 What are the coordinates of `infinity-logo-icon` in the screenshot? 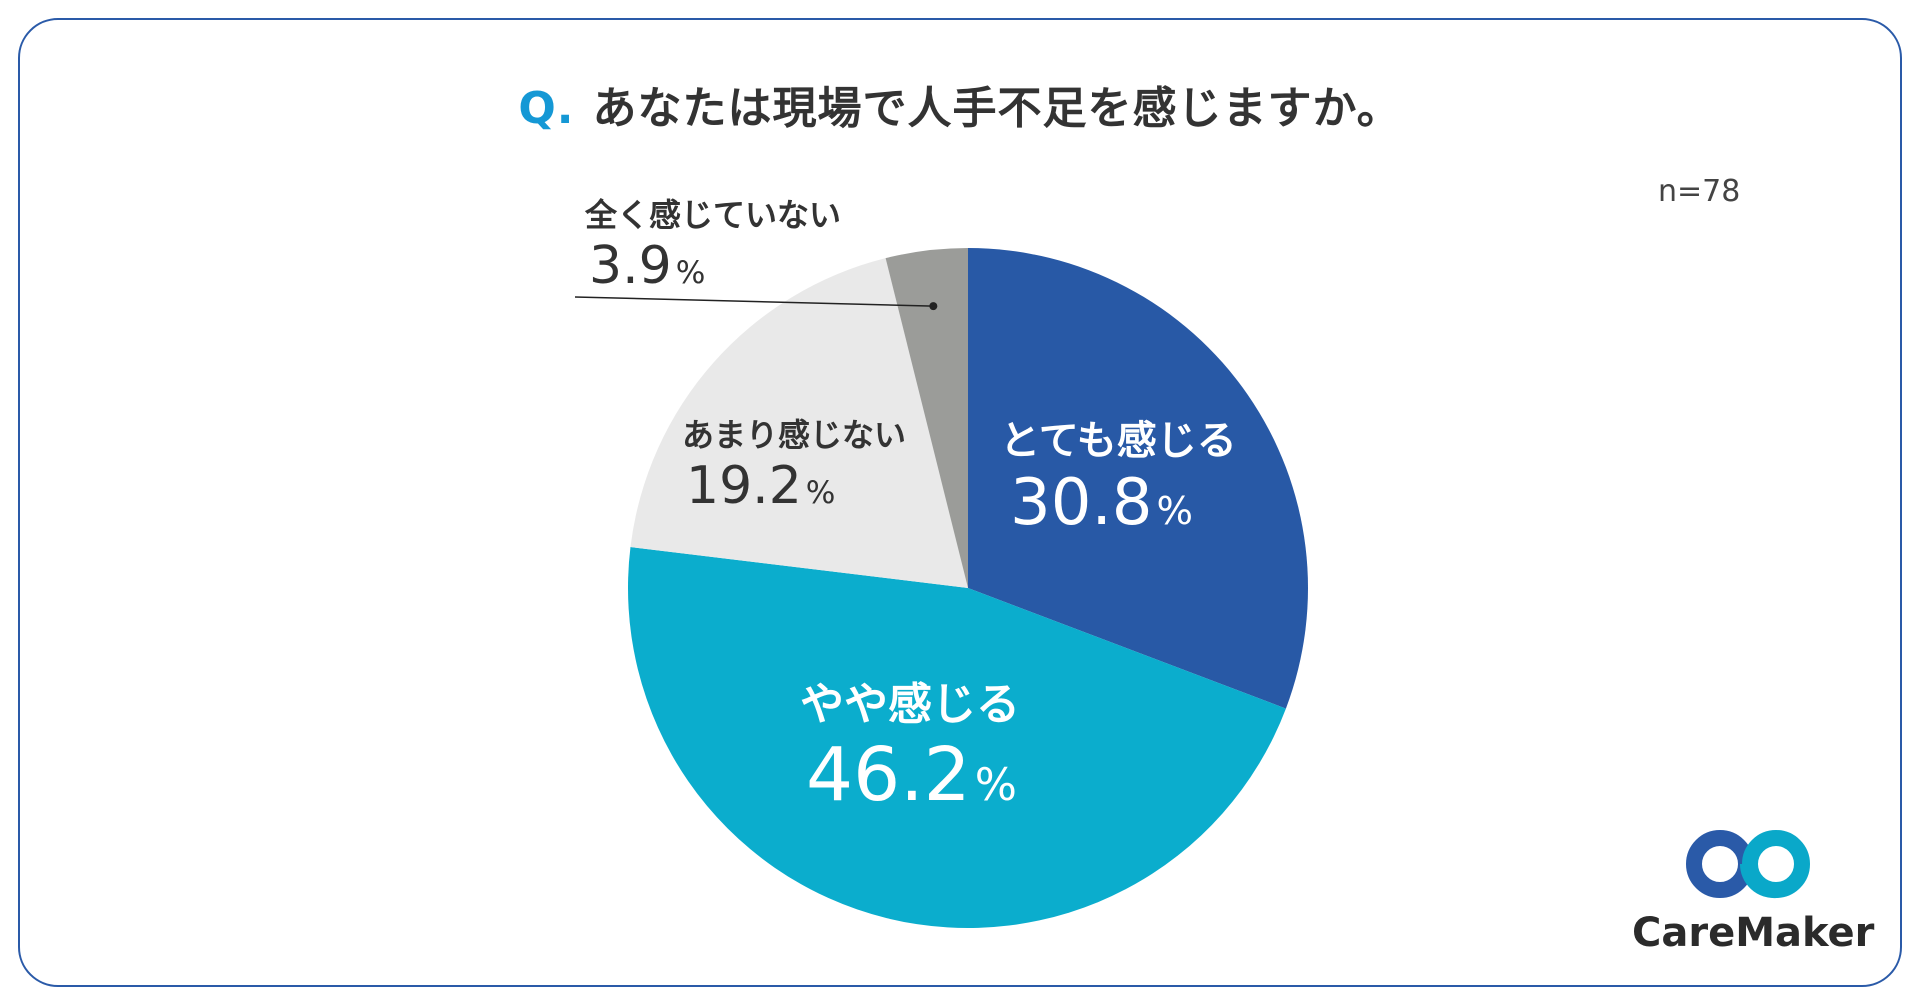 It's located at (1748, 864).